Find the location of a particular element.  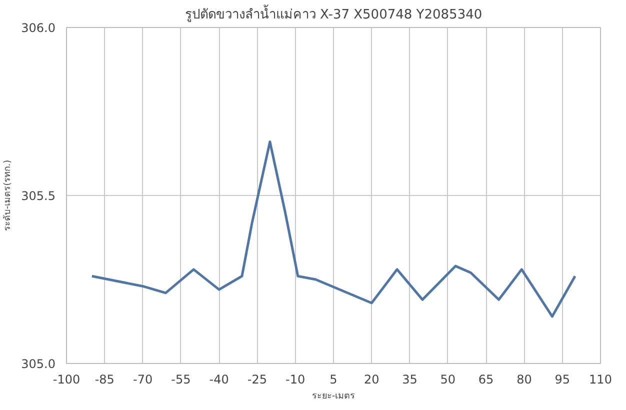

y-tick-label: 306.0 is located at coordinates (38, 28).